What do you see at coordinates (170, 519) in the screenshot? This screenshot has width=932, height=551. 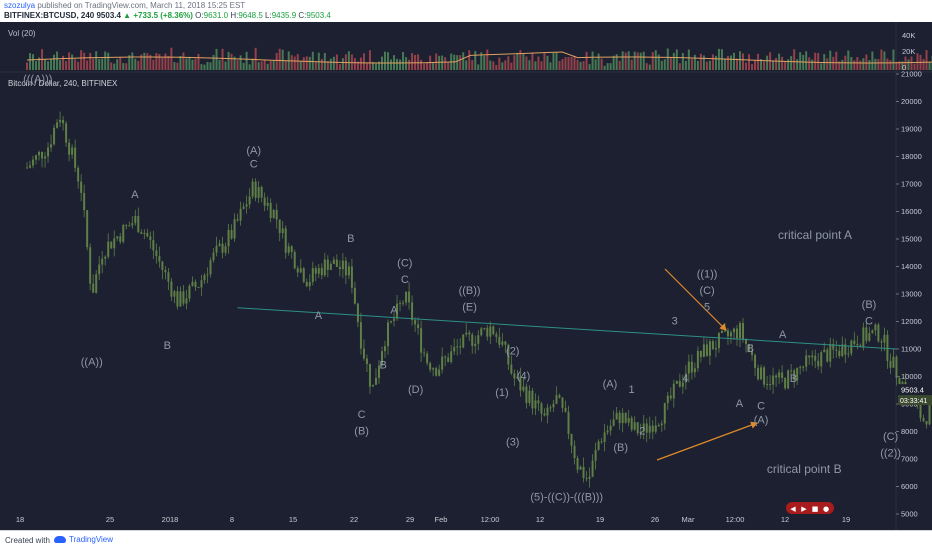 I see `time-tick-label: 2018` at bounding box center [170, 519].